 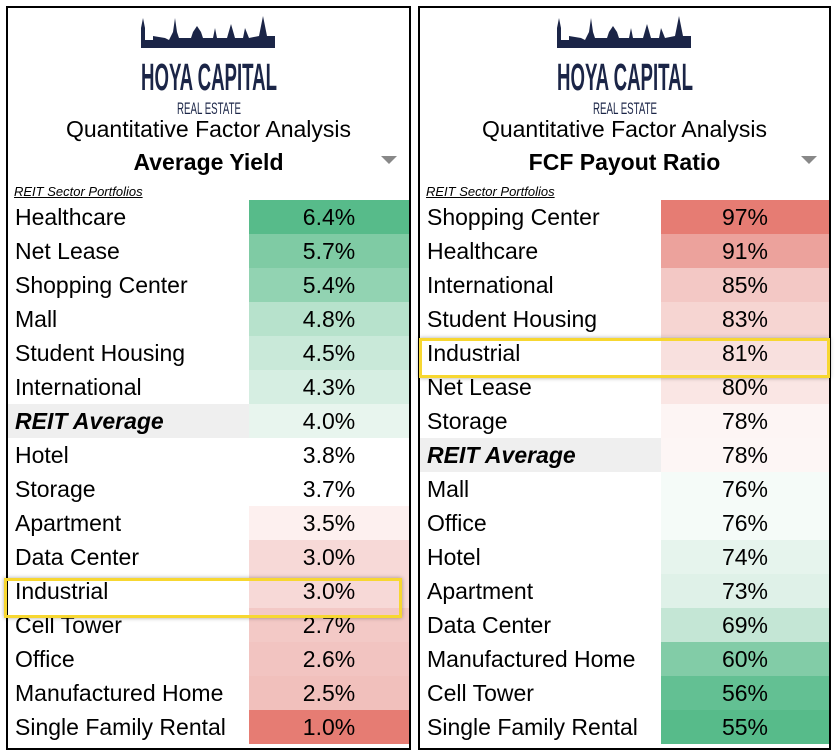 What do you see at coordinates (329, 659) in the screenshot?
I see `sector-value: 2.6%` at bounding box center [329, 659].